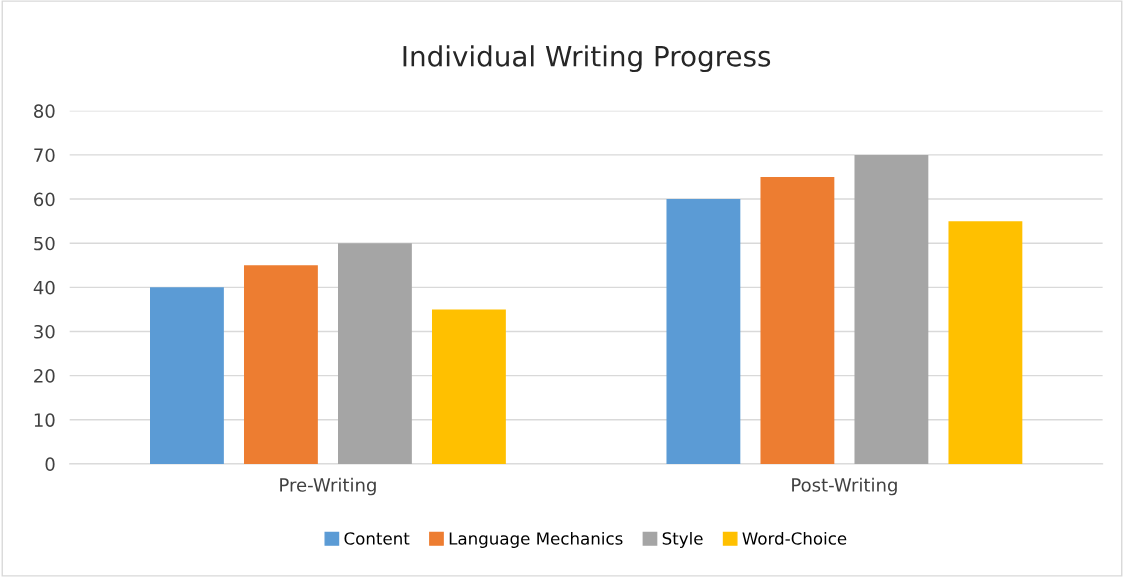  I want to click on y-tick-label: 40, so click(44, 287).